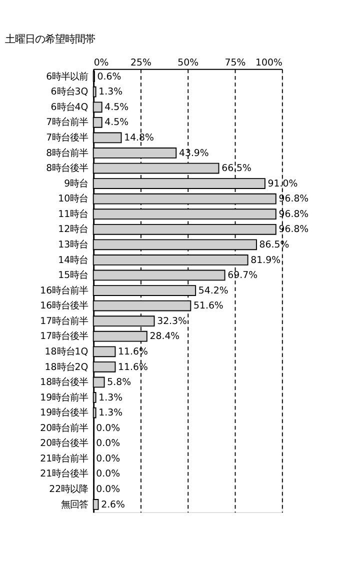 Image resolution: width=347 pixels, height=580 pixels. Describe the element at coordinates (64, 428) in the screenshot. I see `y-tick-label: 20時台前半` at that location.